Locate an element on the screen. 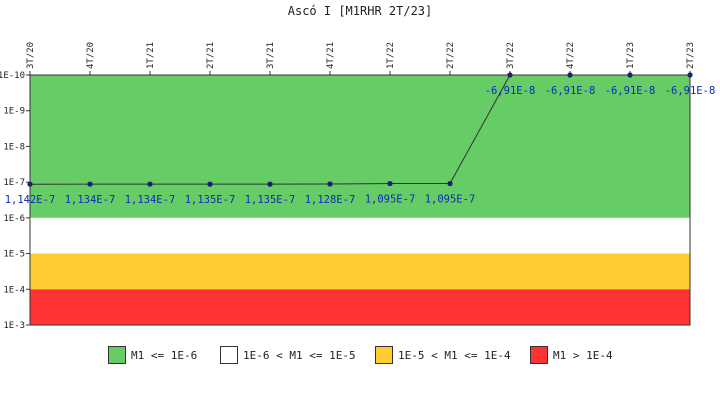  data-label: 1,128E-7 is located at coordinates (330, 200).